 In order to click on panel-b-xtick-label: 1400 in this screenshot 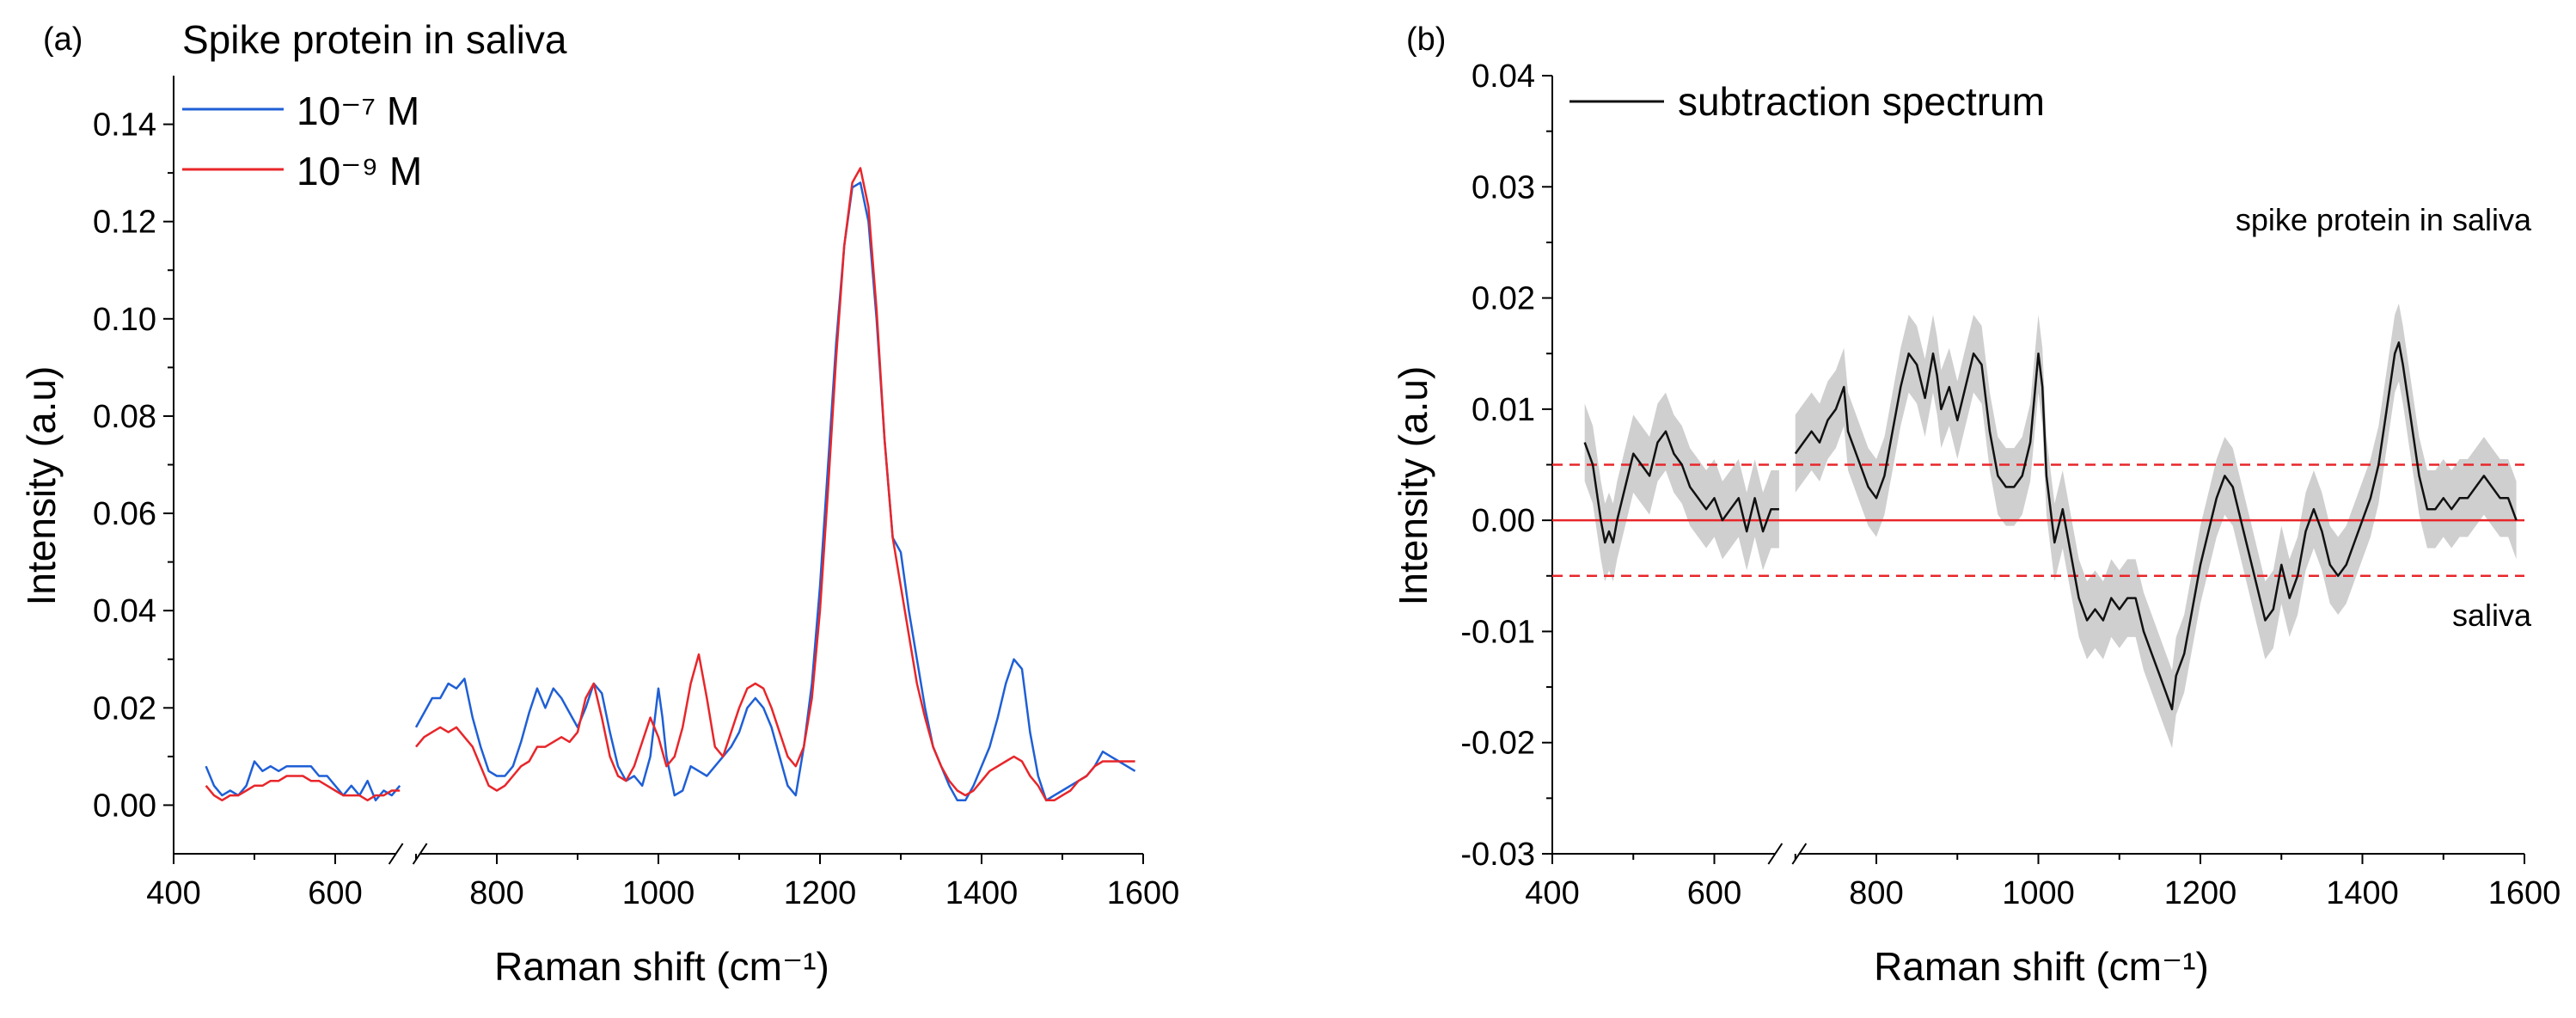, I will do `click(2362, 893)`.